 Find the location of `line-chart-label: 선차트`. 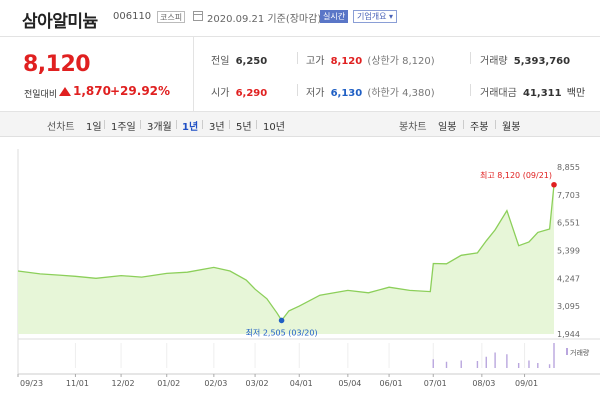

line-chart-label: 선차트 is located at coordinates (61, 127).